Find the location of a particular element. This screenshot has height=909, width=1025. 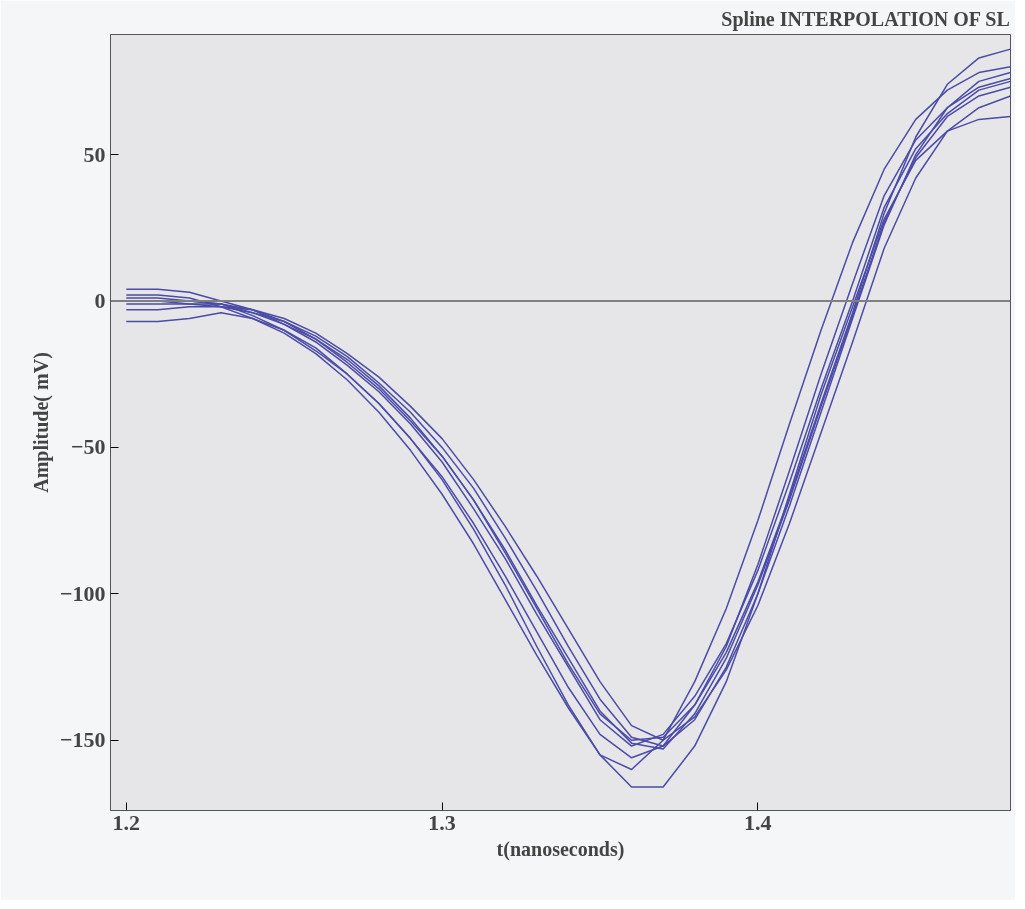

y-tick-label: −100 is located at coordinates (82, 593).